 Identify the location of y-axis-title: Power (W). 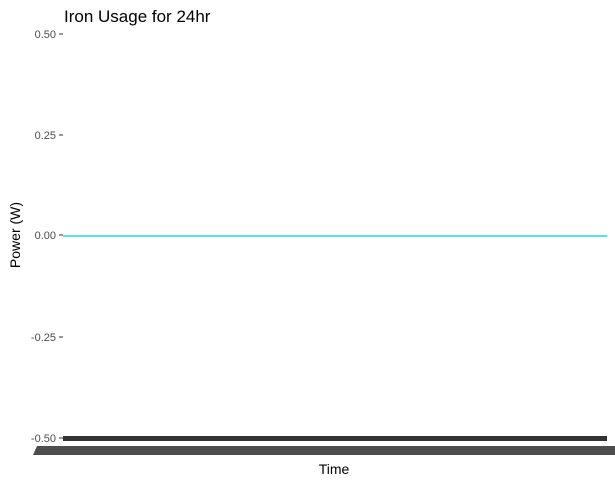
(15, 235).